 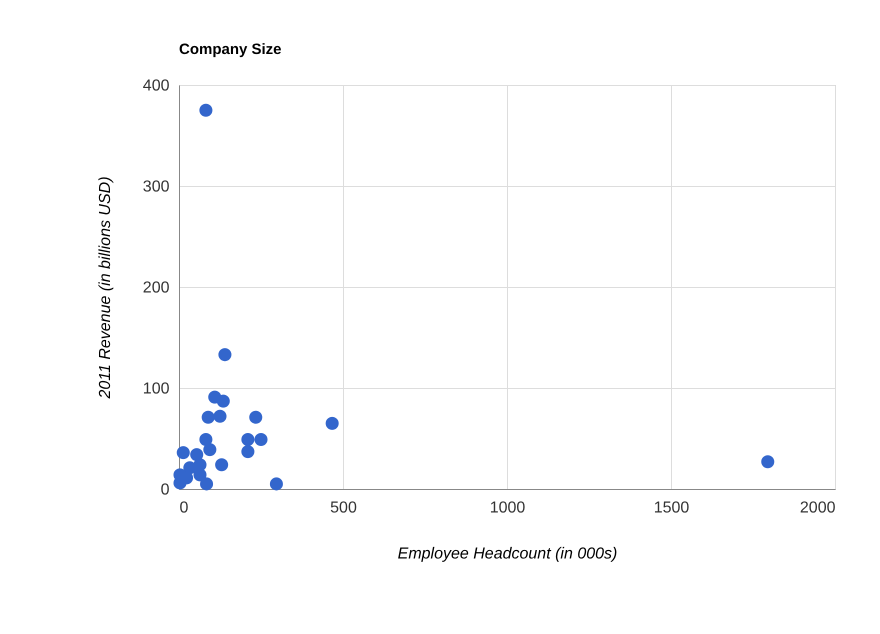 What do you see at coordinates (508, 554) in the screenshot?
I see `x-axis-title: Employee Headcount (in 000s)` at bounding box center [508, 554].